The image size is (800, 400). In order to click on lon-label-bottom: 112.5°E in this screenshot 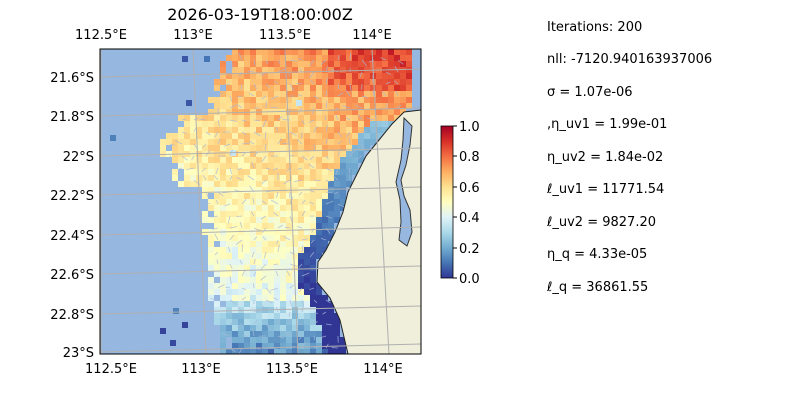, I will do `click(111, 369)`.